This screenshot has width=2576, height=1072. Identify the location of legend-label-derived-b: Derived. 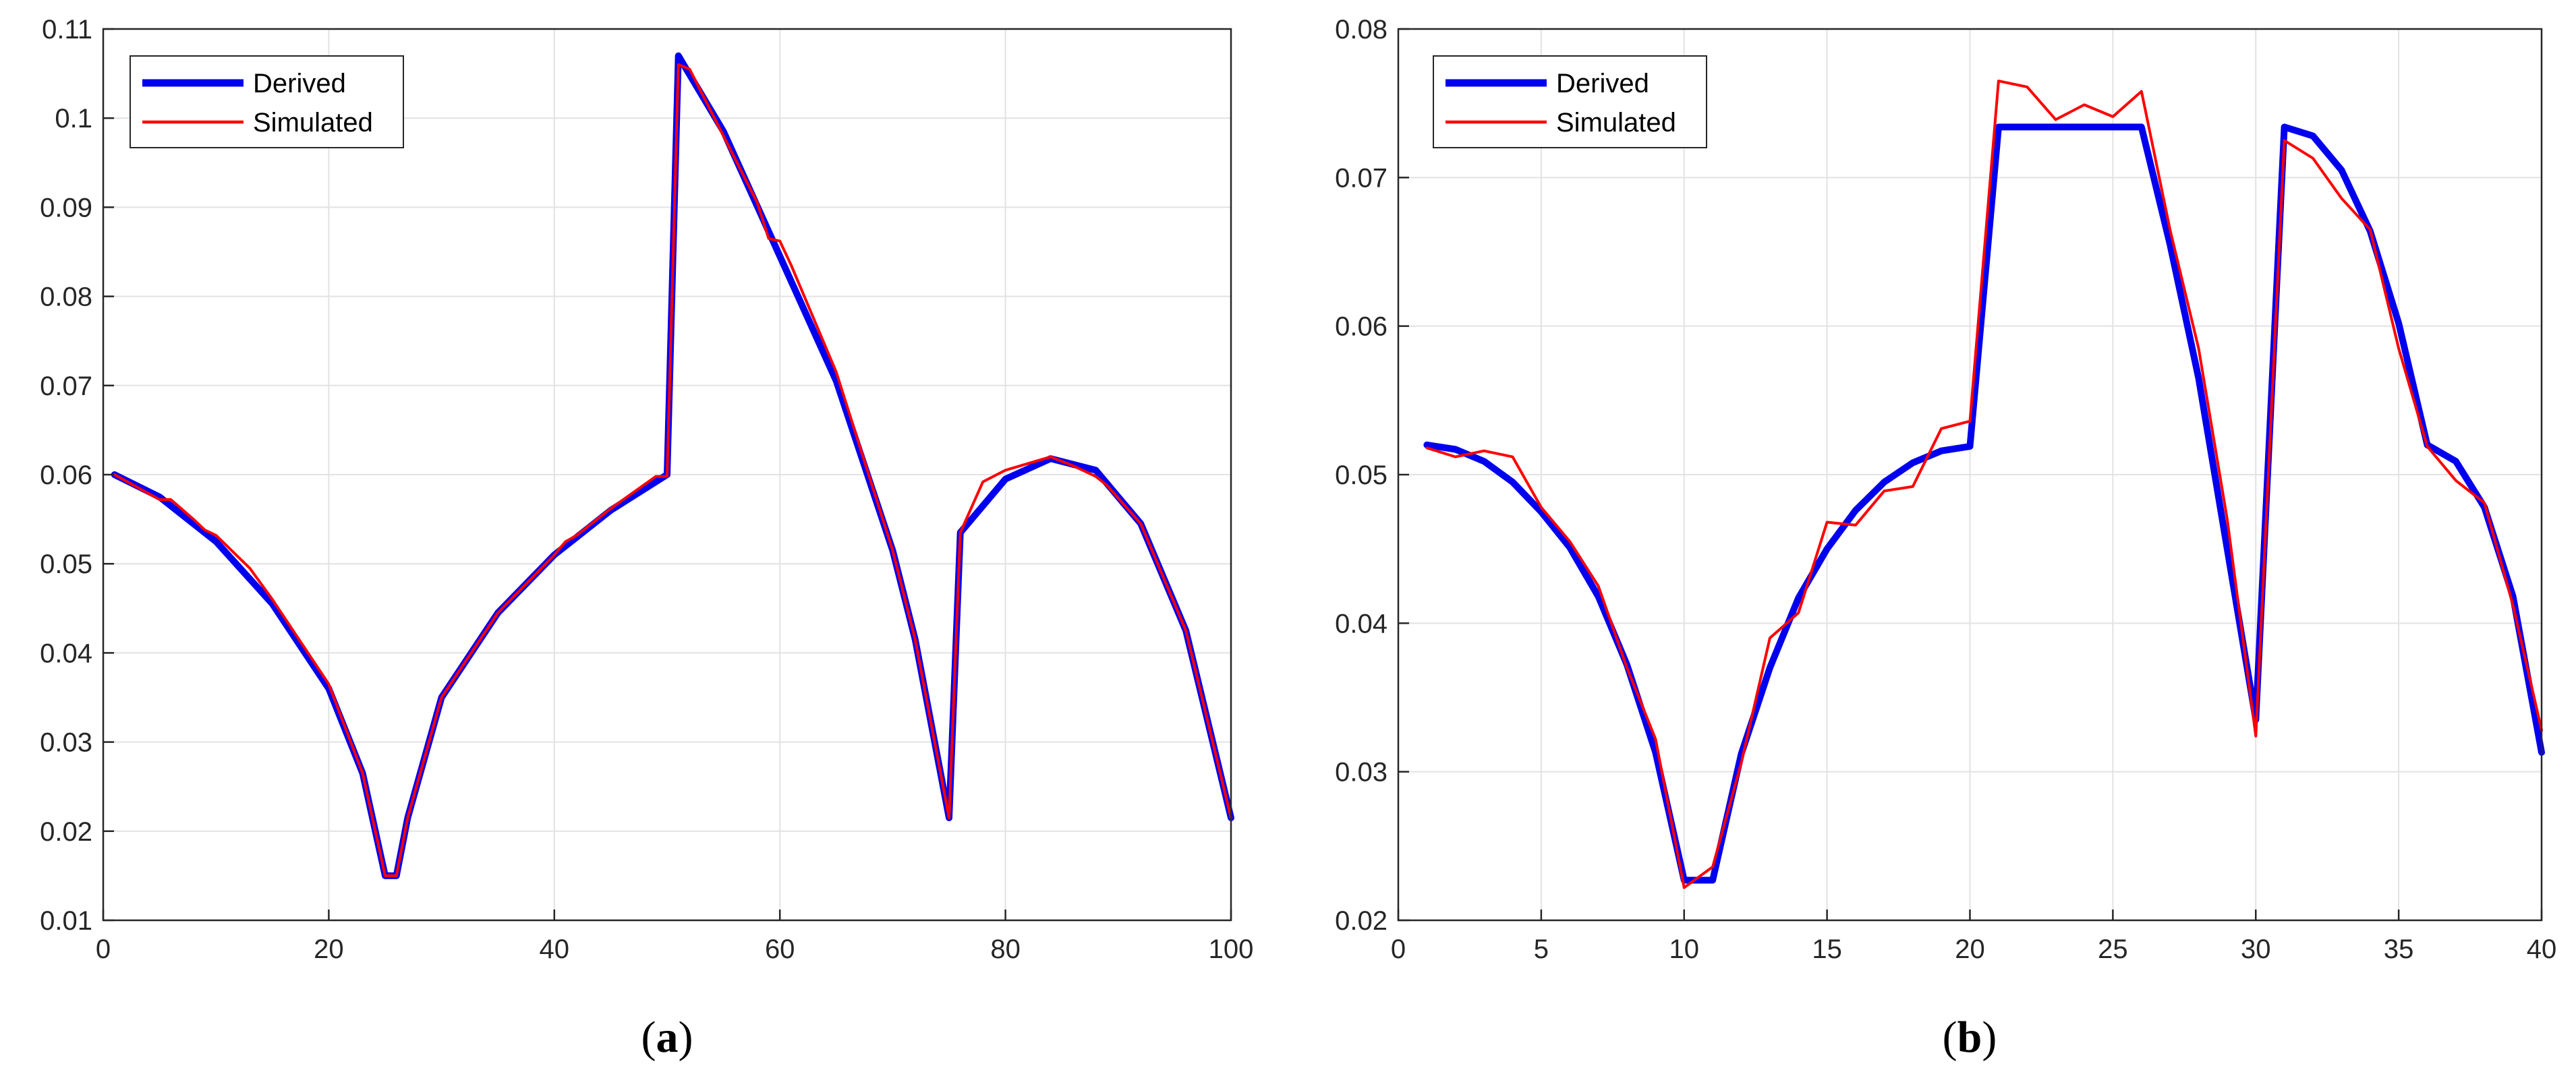
(1602, 83).